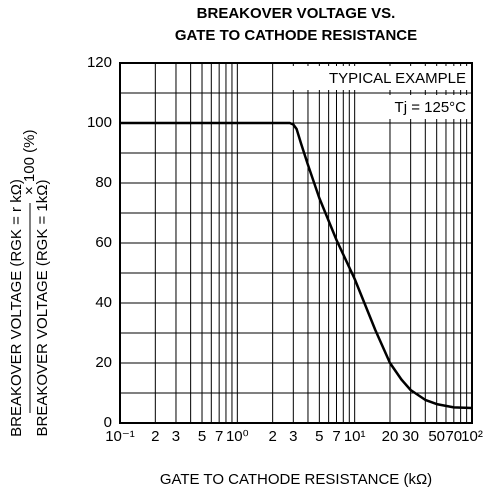  Describe the element at coordinates (296, 13) in the screenshot. I see `chart-title: BREAKOVER VOLTAGE VS.` at that location.